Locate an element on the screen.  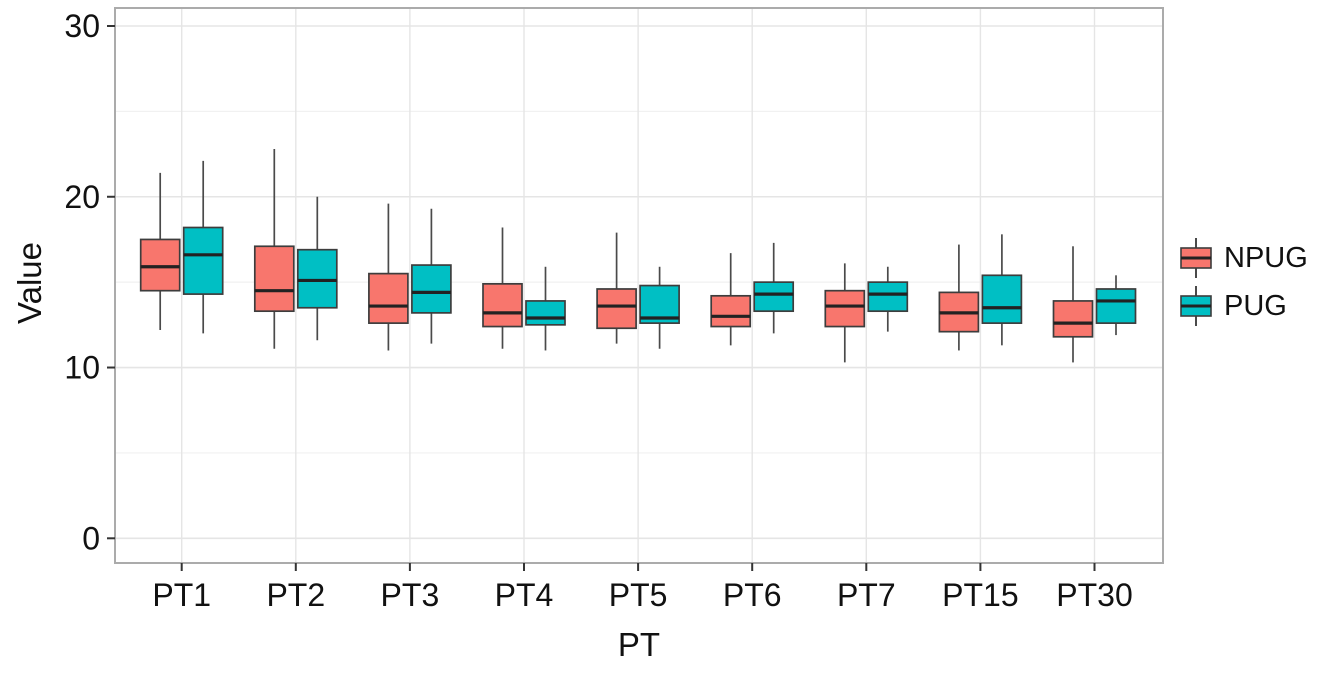
y-axis-title: Value is located at coordinates (29, 283).